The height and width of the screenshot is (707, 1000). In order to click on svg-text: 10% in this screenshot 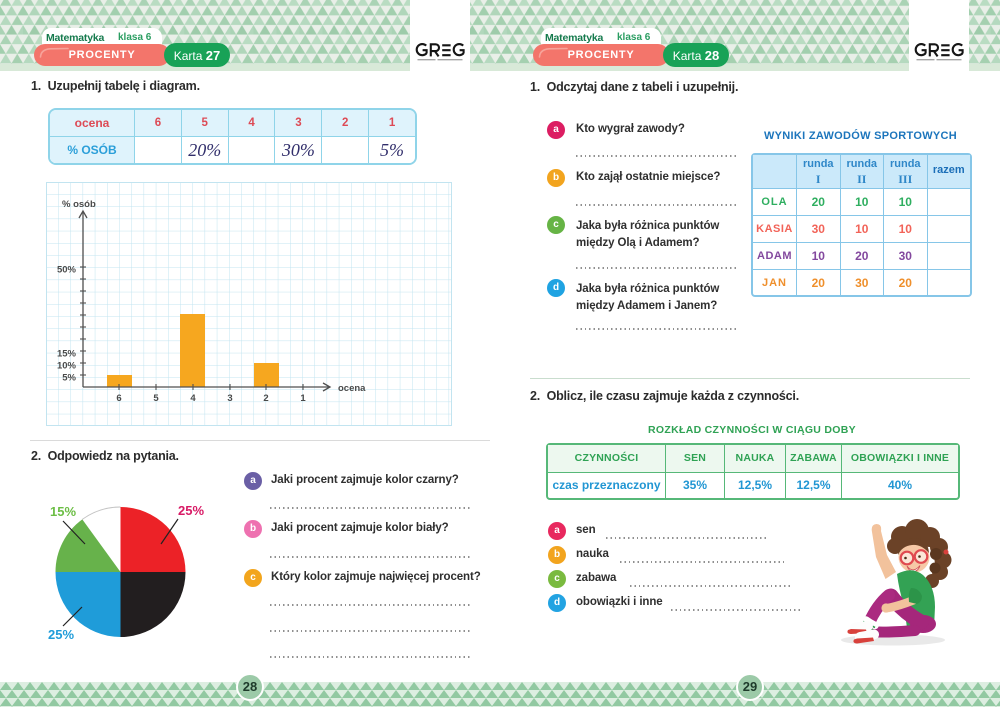, I will do `click(67, 366)`.